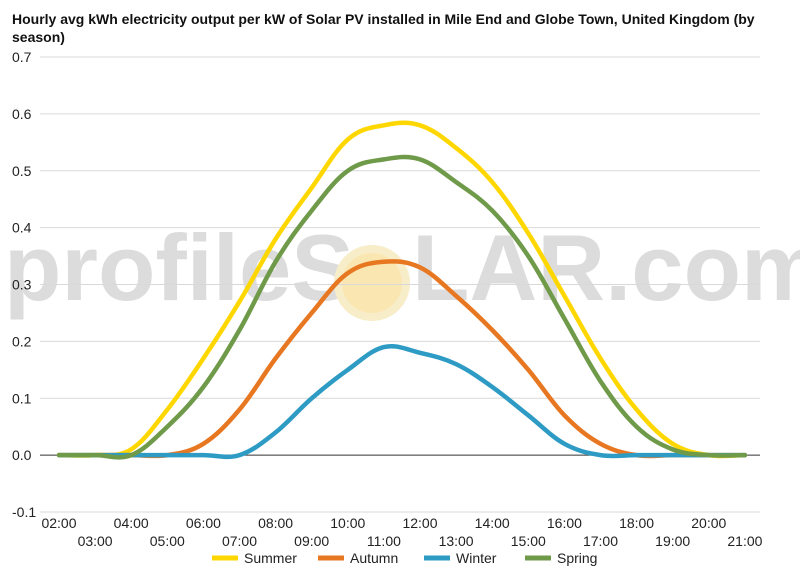  I want to click on y-axis-ticks: -0.1 0.0 0.1 0.2 0.3 0.4 0.5 0.6 0.7, so click(24, 284).